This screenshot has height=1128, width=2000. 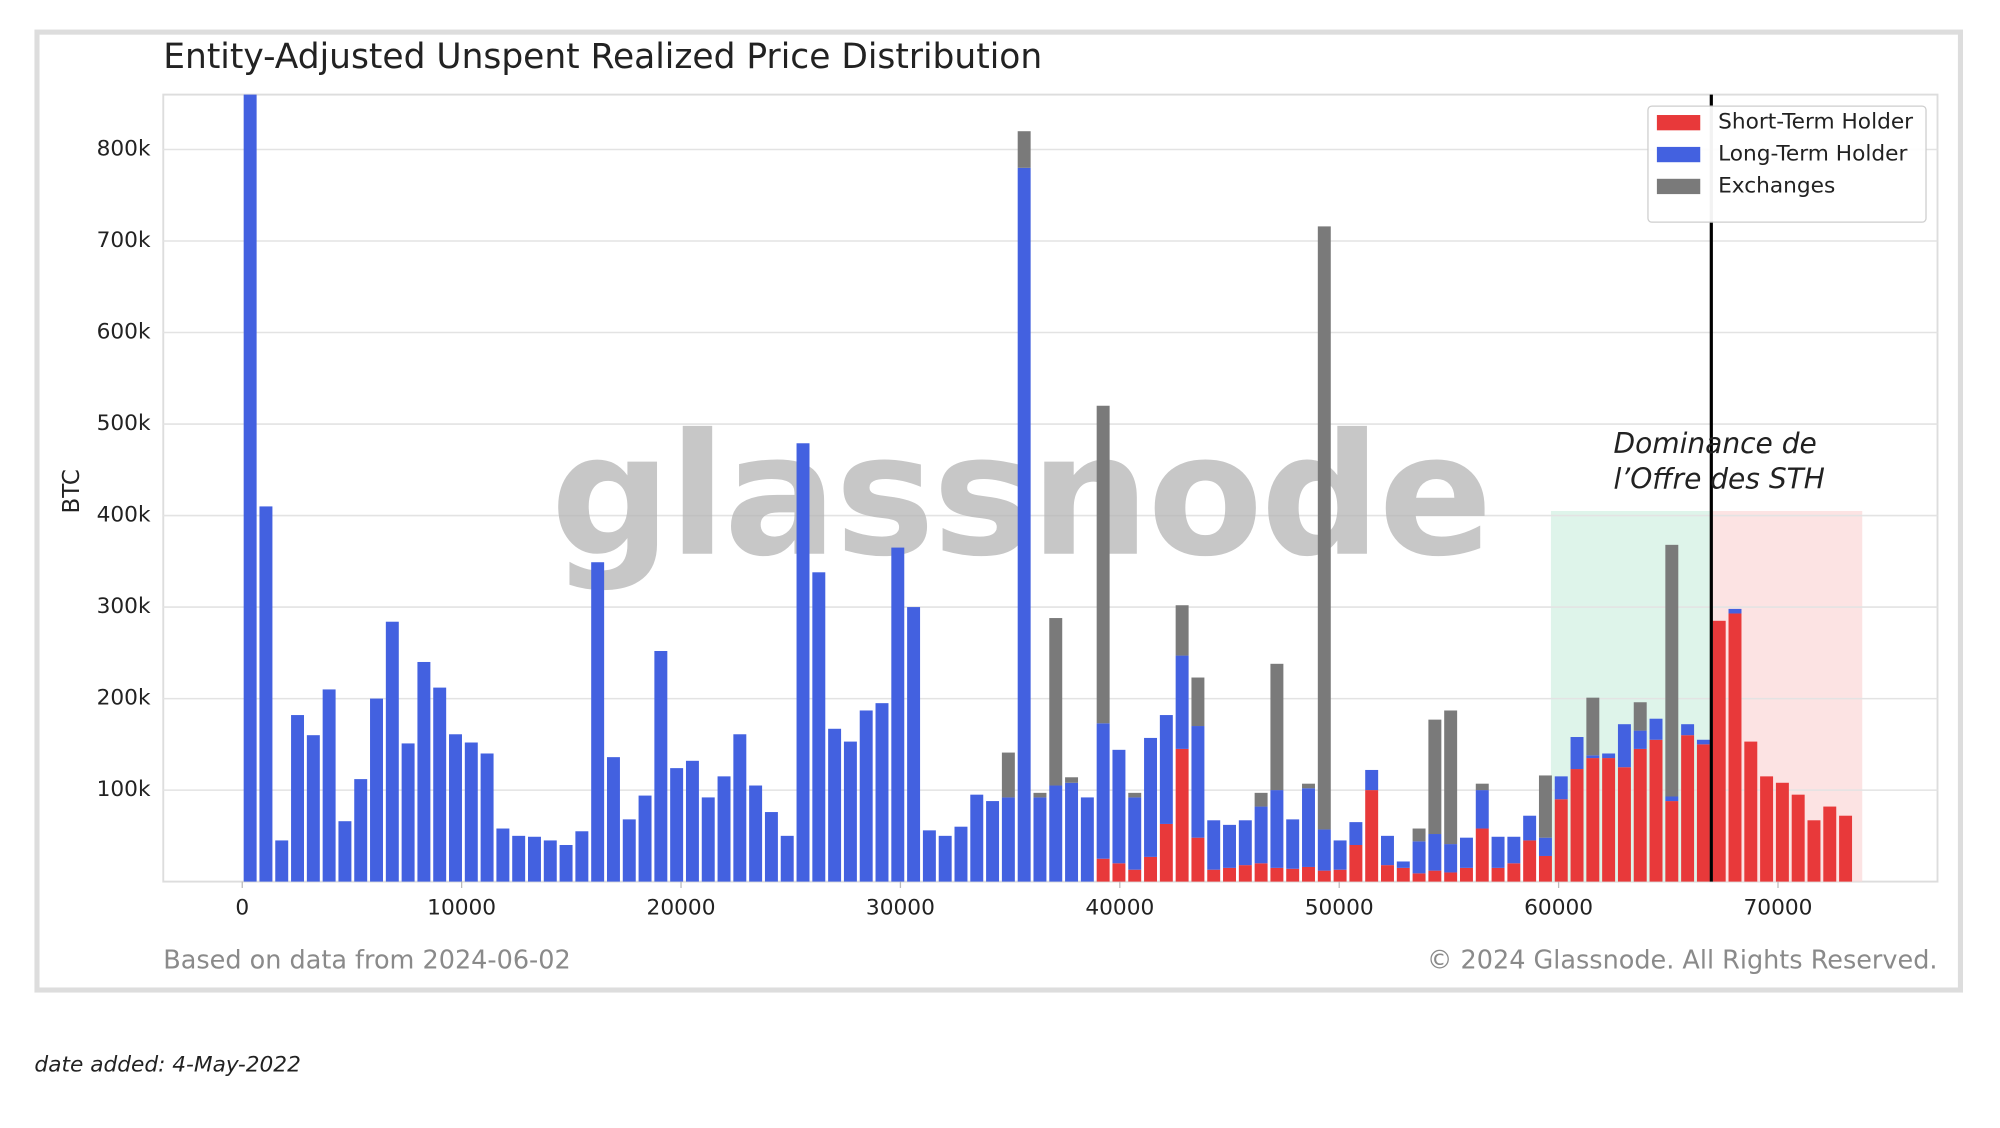 What do you see at coordinates (681, 907) in the screenshot?
I see `x-tick-label: 20000` at bounding box center [681, 907].